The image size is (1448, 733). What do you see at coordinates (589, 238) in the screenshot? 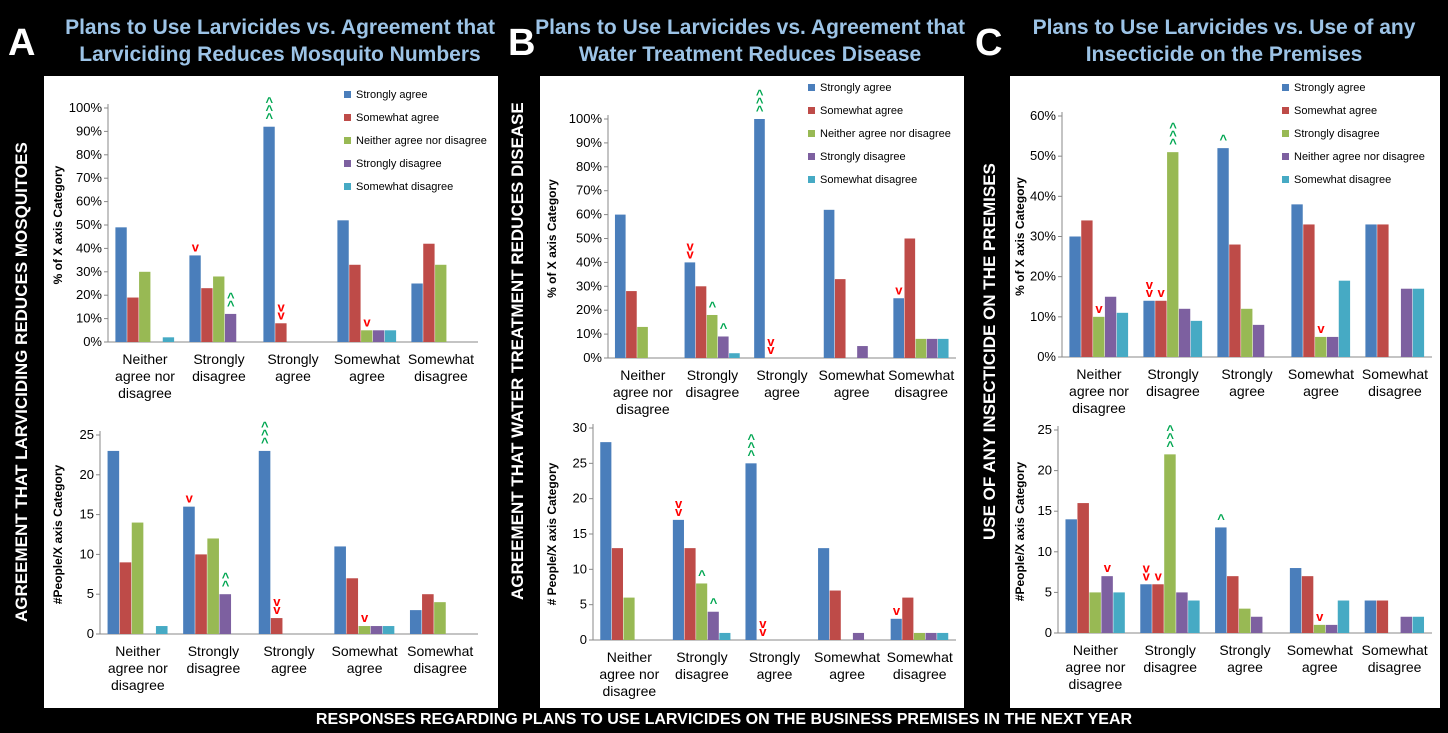
I see `y-tick-label: 50%` at bounding box center [589, 238].